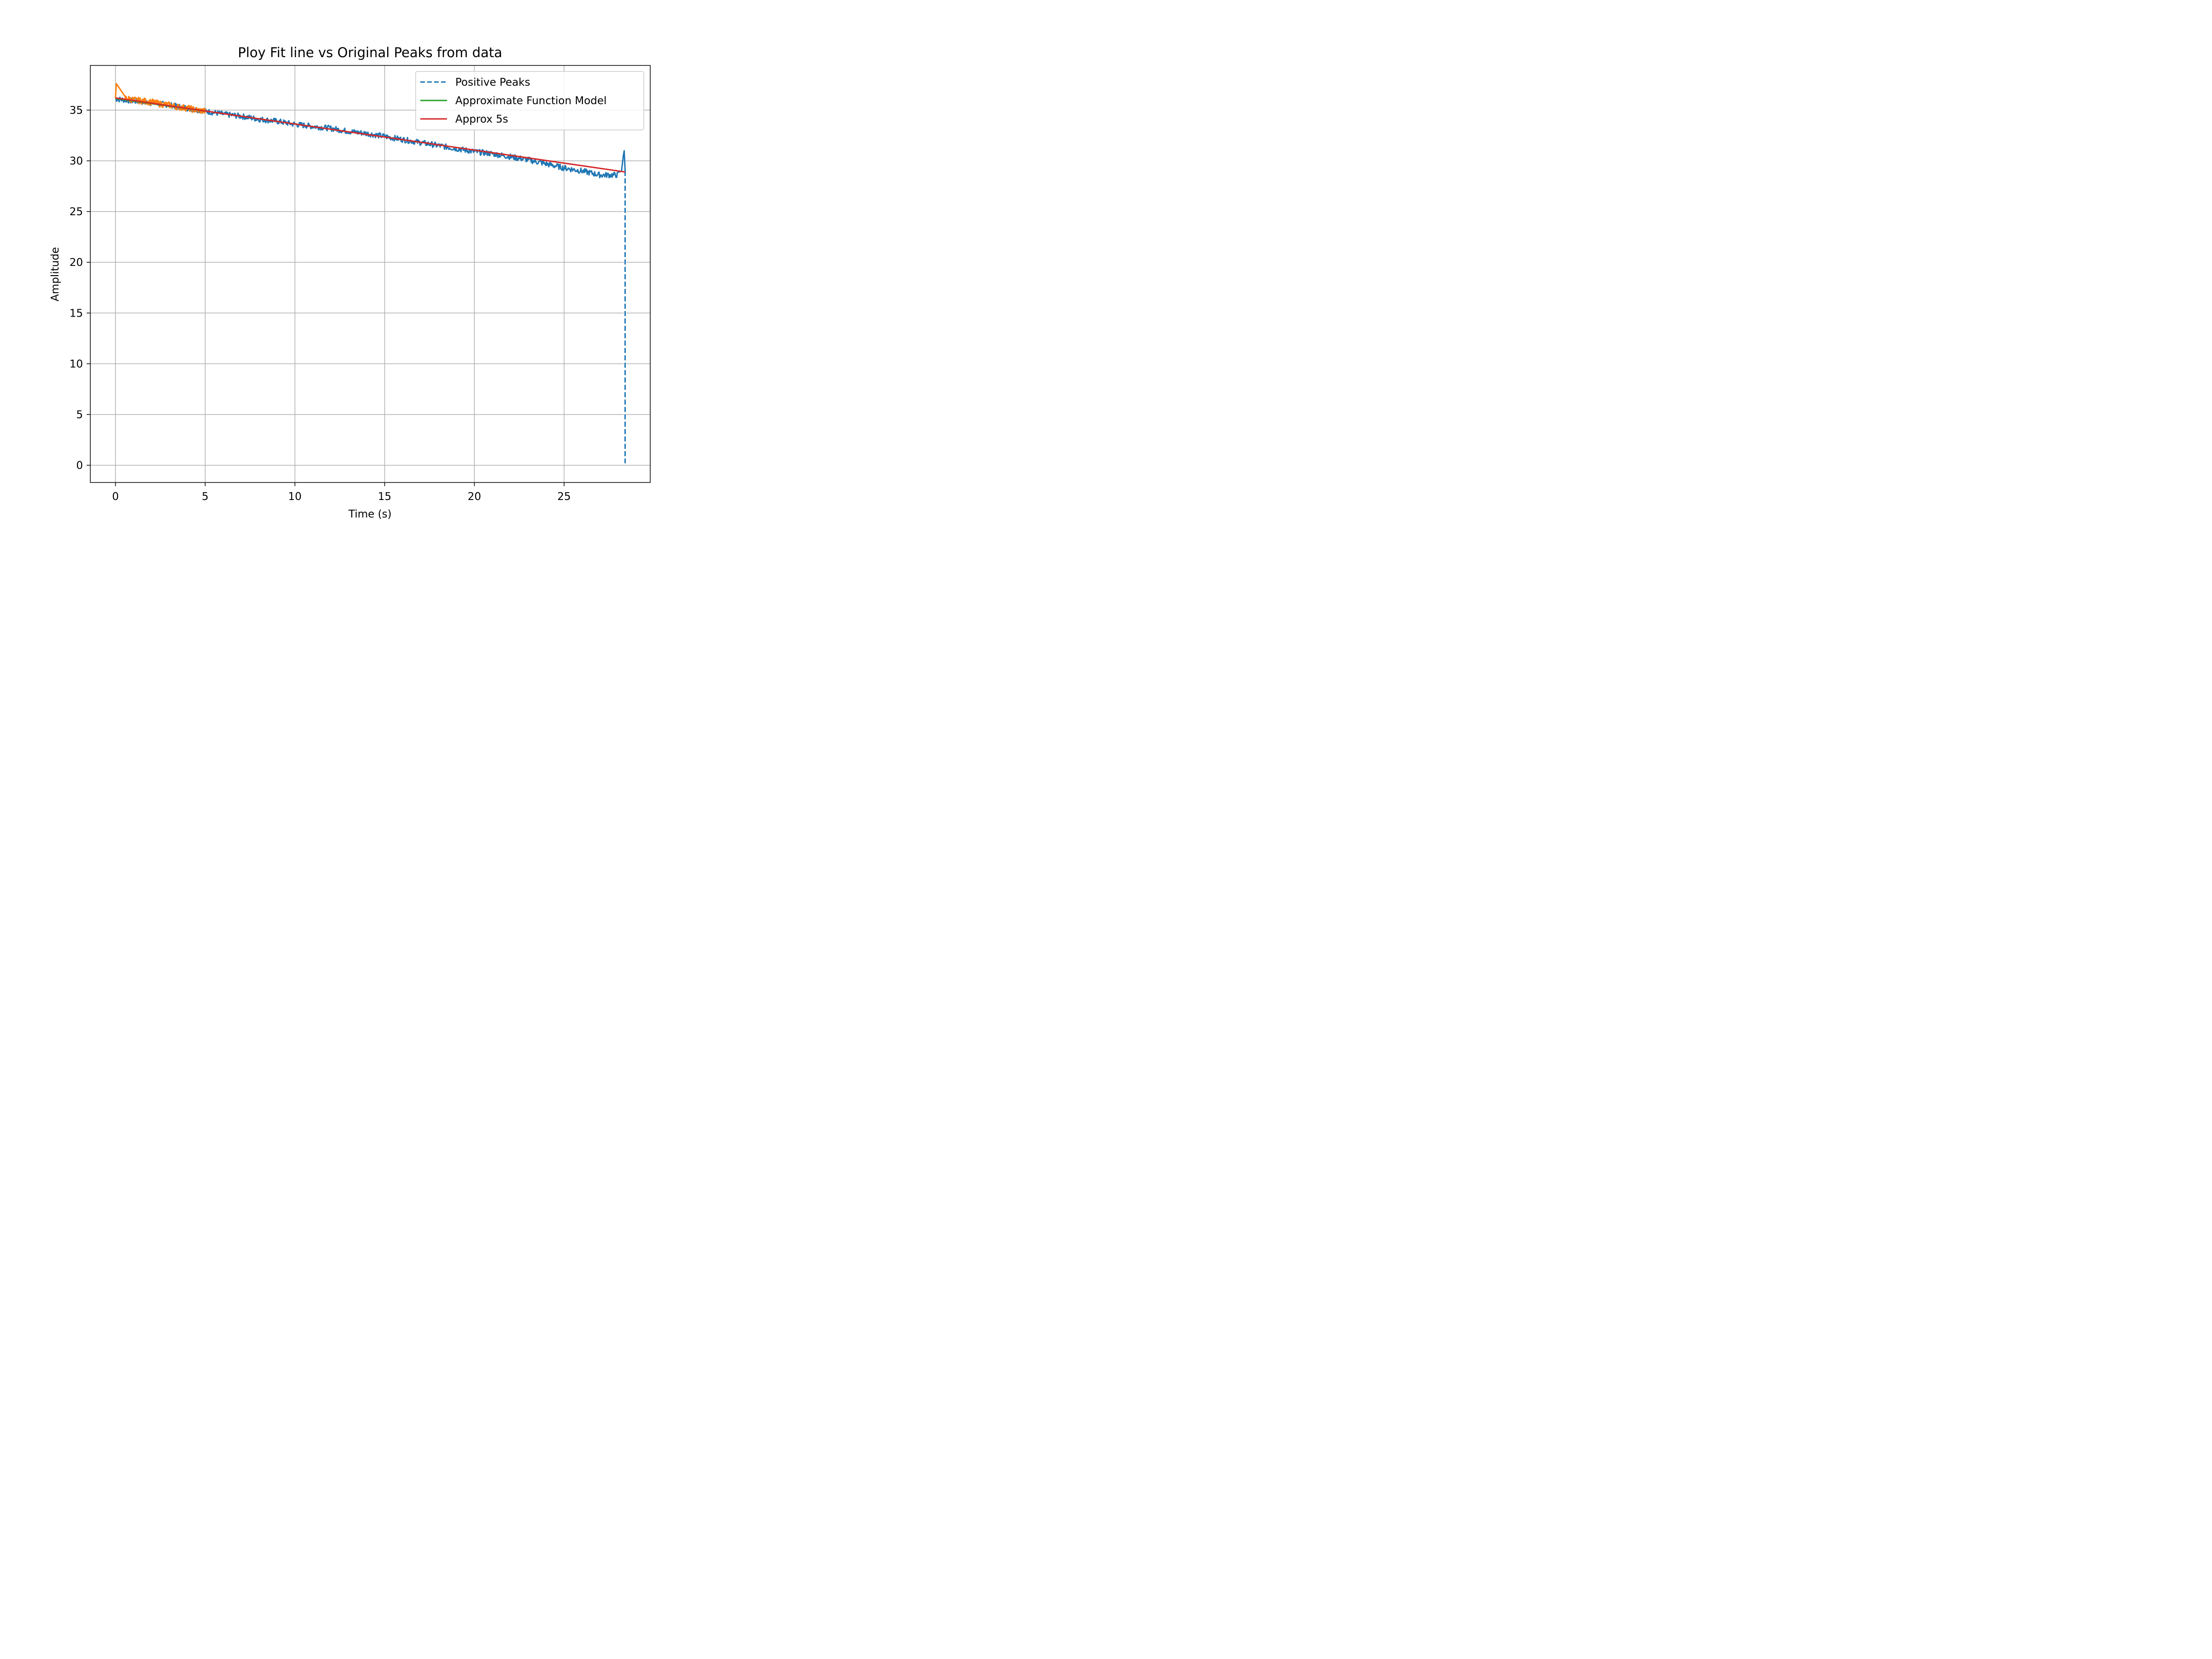 This screenshot has height=1659, width=2212. Describe the element at coordinates (55, 274) in the screenshot. I see `y-axis-label: Amplitude` at that location.